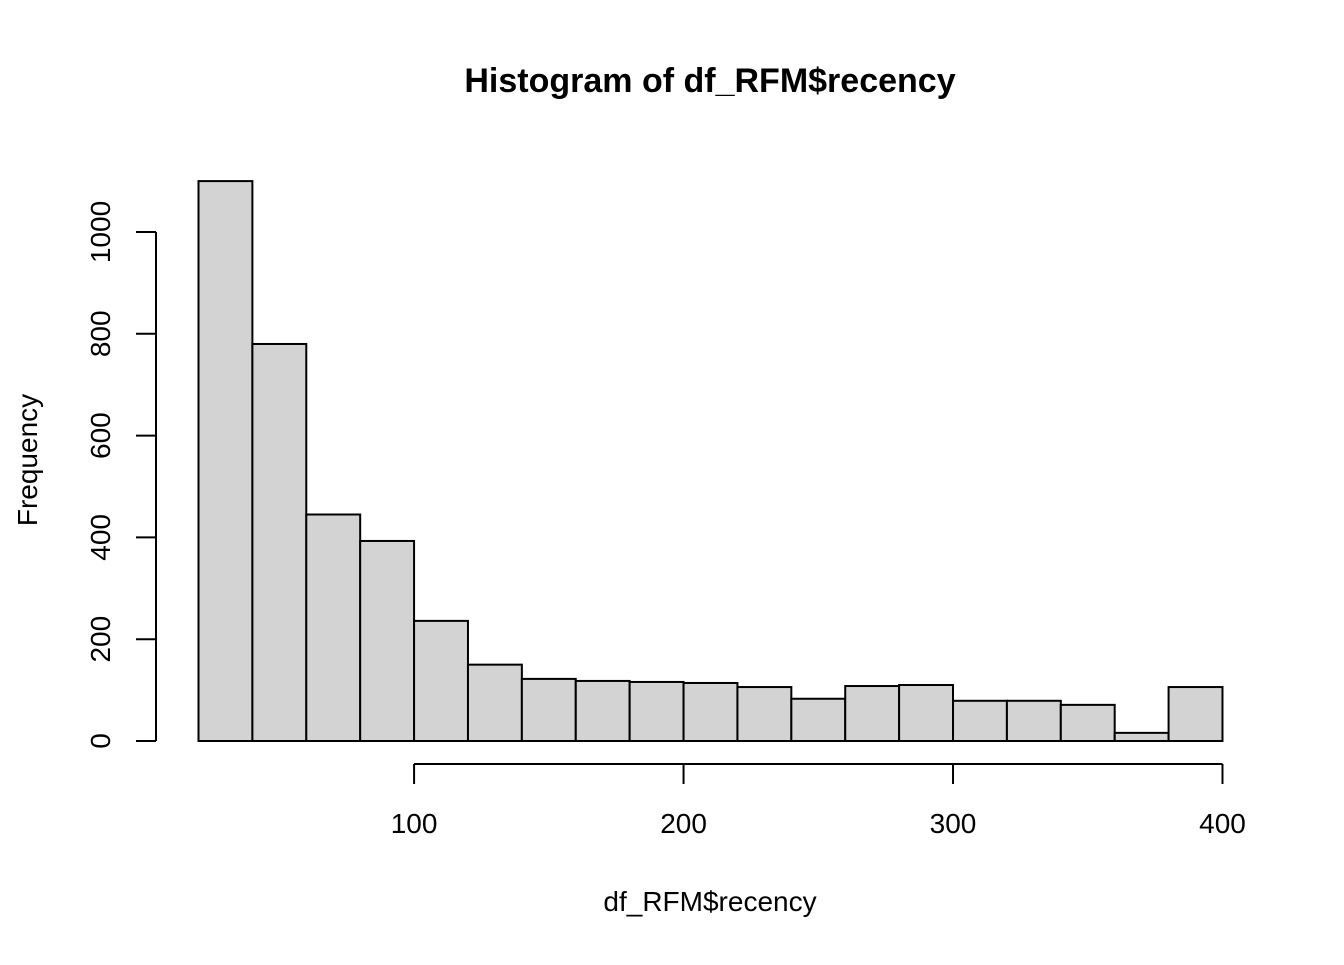 This screenshot has height=965, width=1344. What do you see at coordinates (953, 823) in the screenshot?
I see `x-tick-label: 300` at bounding box center [953, 823].